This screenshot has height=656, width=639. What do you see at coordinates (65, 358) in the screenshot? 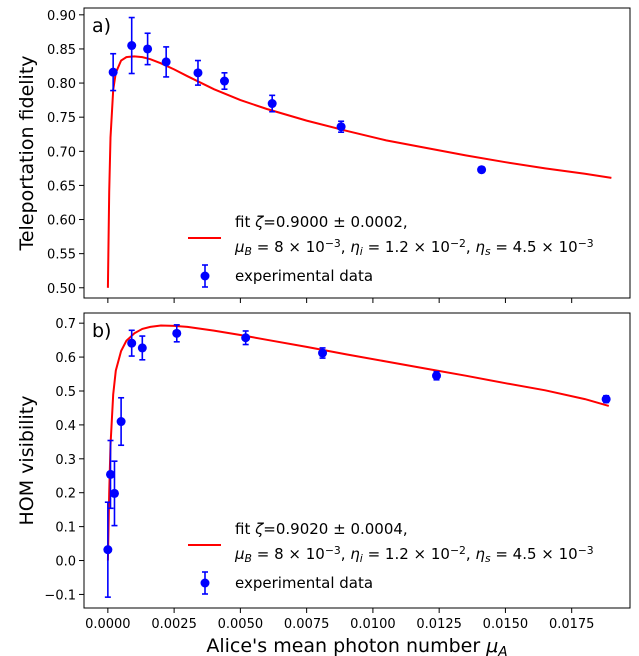
I see `y-tick-label: 0.6` at bounding box center [65, 358].